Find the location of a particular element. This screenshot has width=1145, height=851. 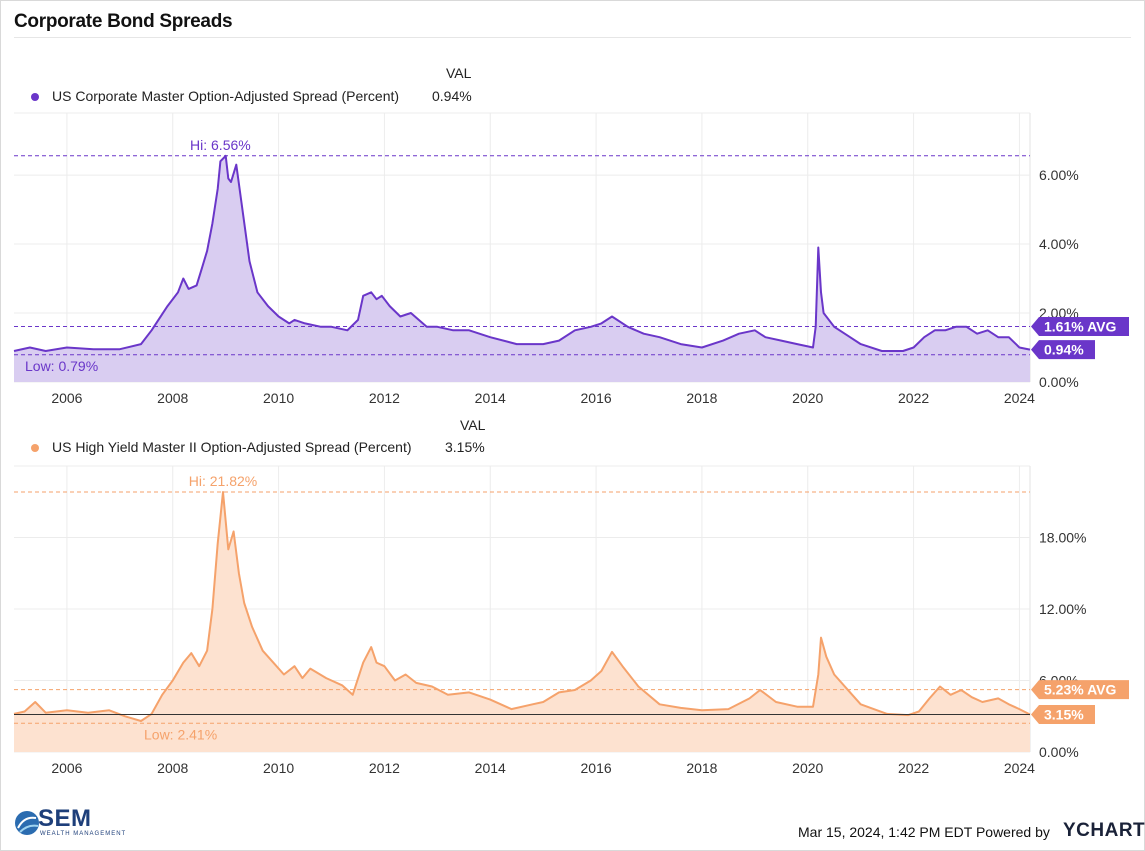

avg-badge: 5.23% AVG is located at coordinates (1080, 690).